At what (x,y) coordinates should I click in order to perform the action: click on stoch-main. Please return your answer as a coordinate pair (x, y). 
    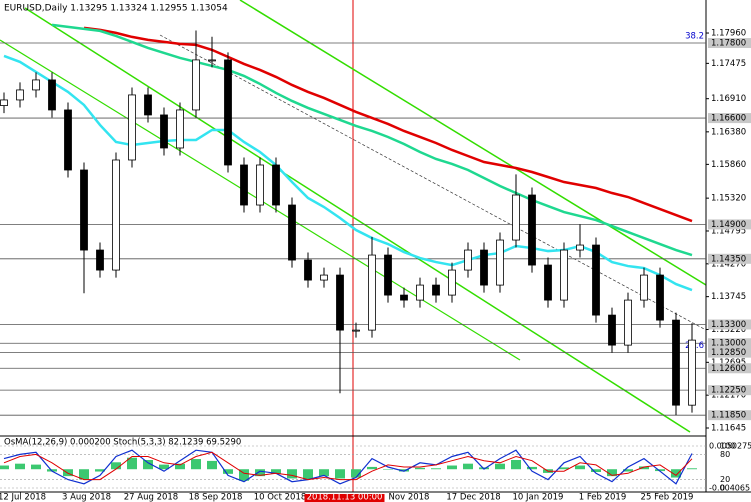
    Looking at the image, I should click on (348, 467).